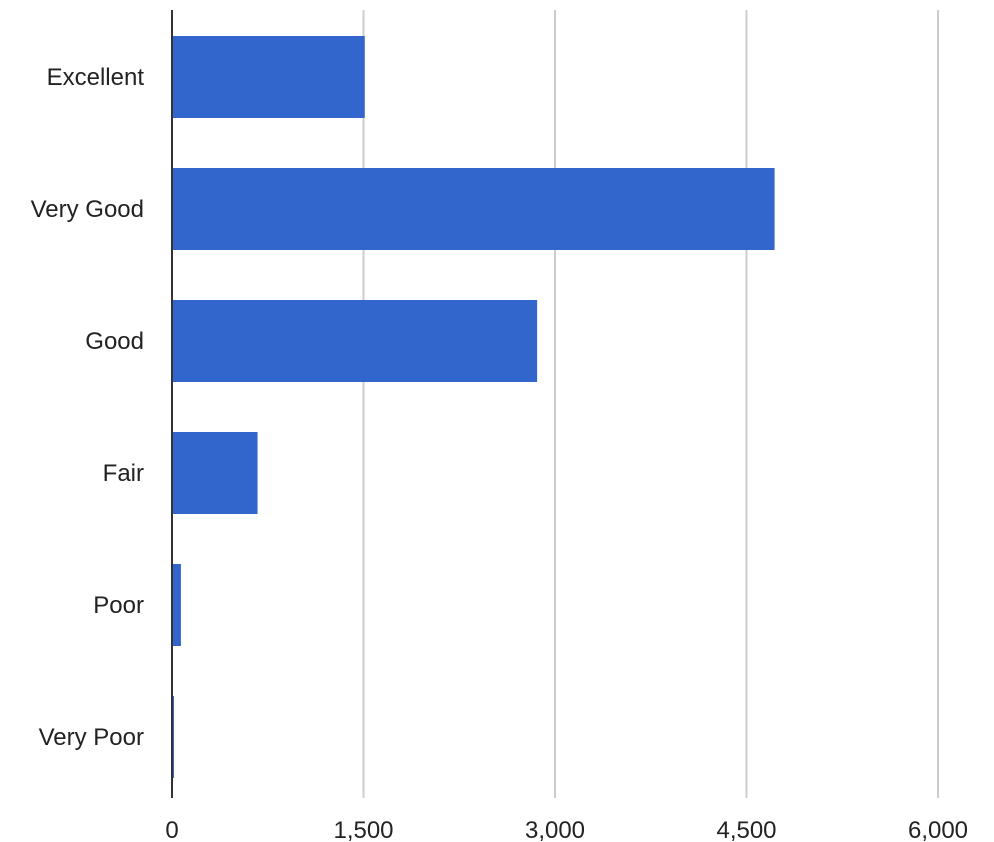  I want to click on category-label-very-poor: Very Poor, so click(91, 737).